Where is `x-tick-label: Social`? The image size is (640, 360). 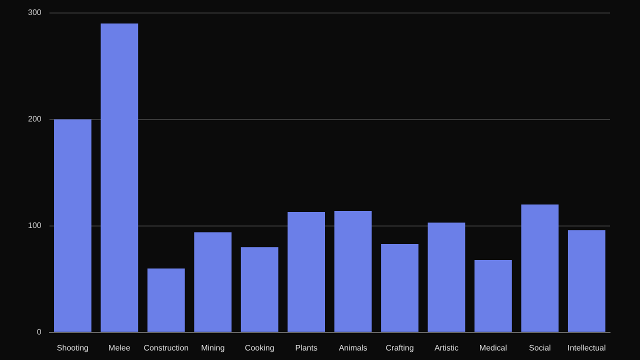
x-tick-label: Social is located at coordinates (540, 347).